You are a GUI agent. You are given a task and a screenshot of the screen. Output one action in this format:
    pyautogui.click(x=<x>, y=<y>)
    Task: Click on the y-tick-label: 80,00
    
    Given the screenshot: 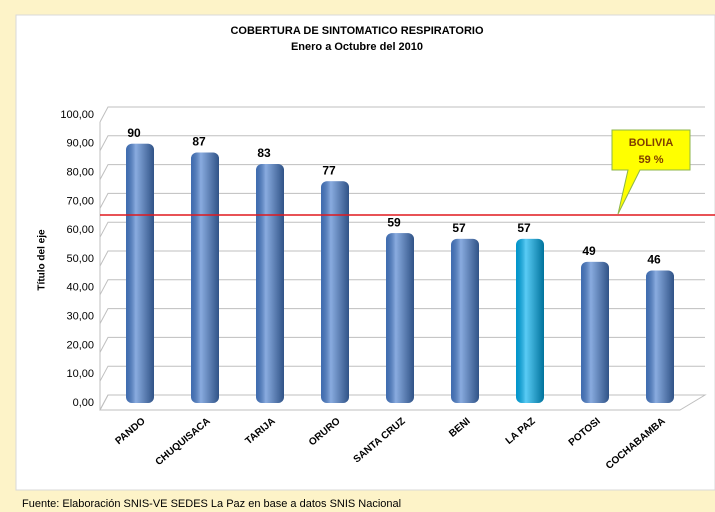 What is the action you would take?
    pyautogui.click(x=80, y=173)
    